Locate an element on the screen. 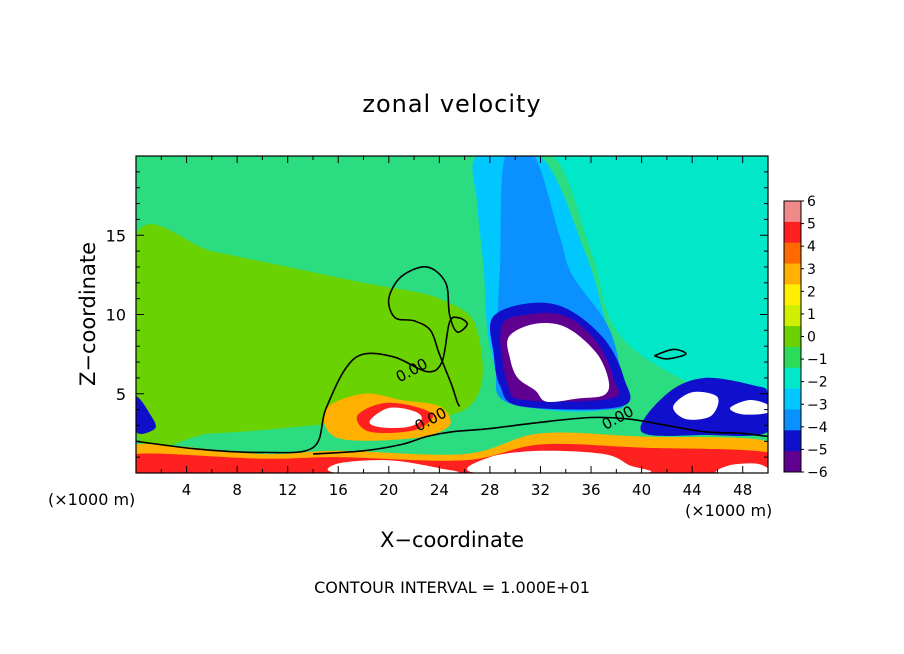  contour-zero-upper is located at coordinates (302, 360).